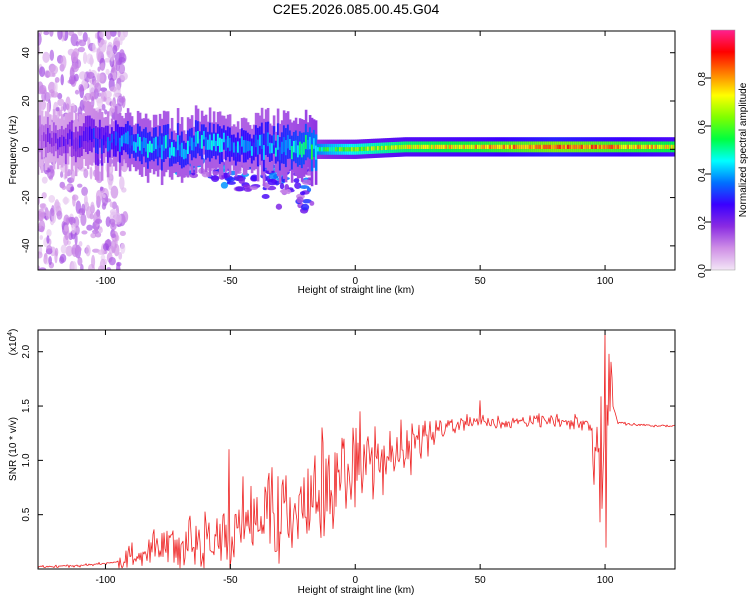  Describe the element at coordinates (105, 281) in the screenshot. I see `spectrogram-x-tick-label: -100` at that location.